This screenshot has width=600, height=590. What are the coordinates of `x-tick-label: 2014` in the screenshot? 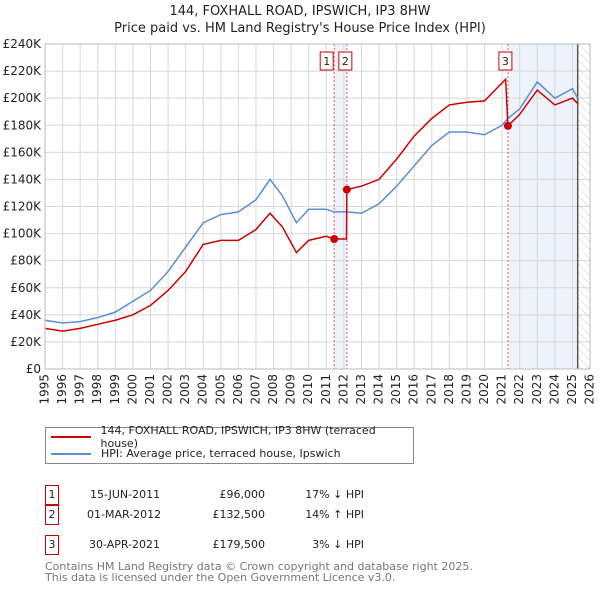 It's located at (379, 389).